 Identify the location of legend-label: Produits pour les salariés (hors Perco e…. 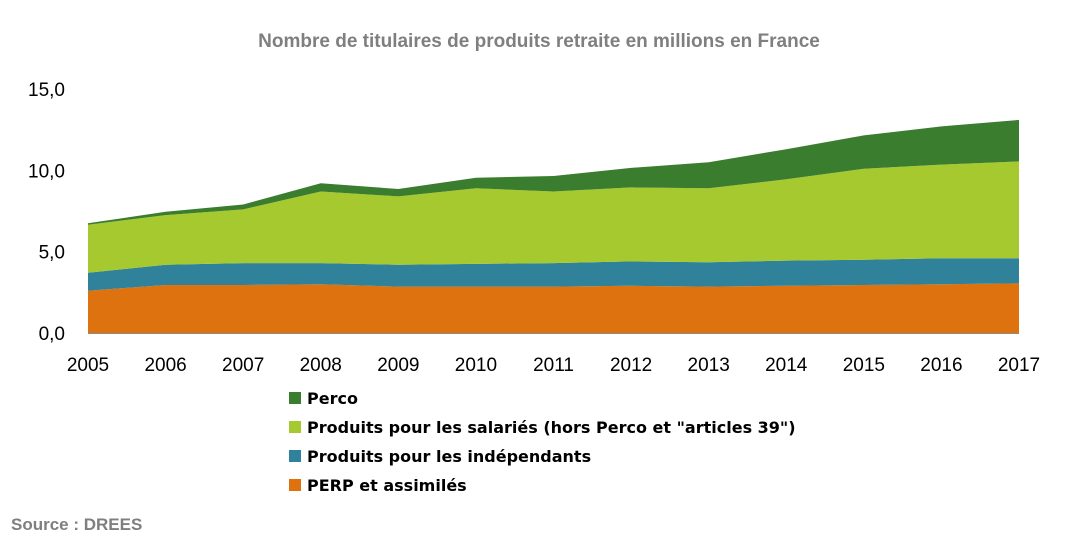
(551, 427).